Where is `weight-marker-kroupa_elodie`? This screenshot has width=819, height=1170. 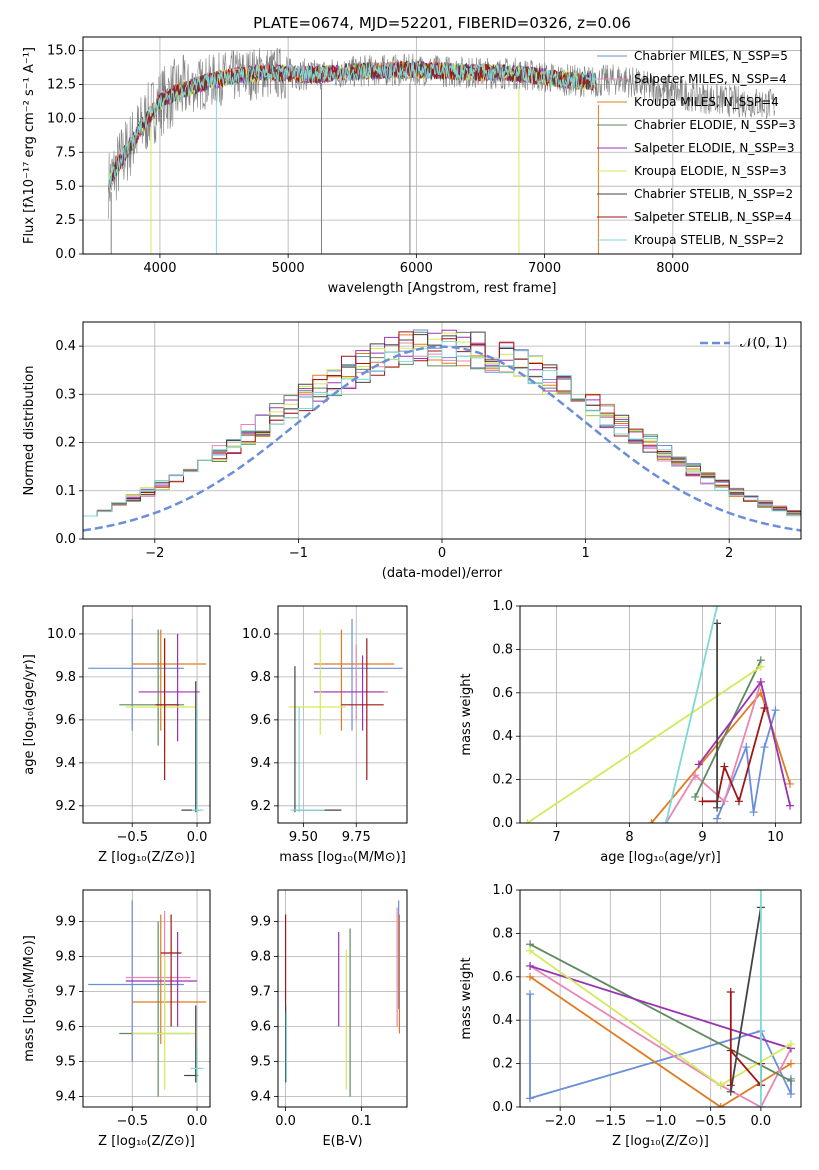
weight-marker-kroupa_elodie is located at coordinates (760, 666).